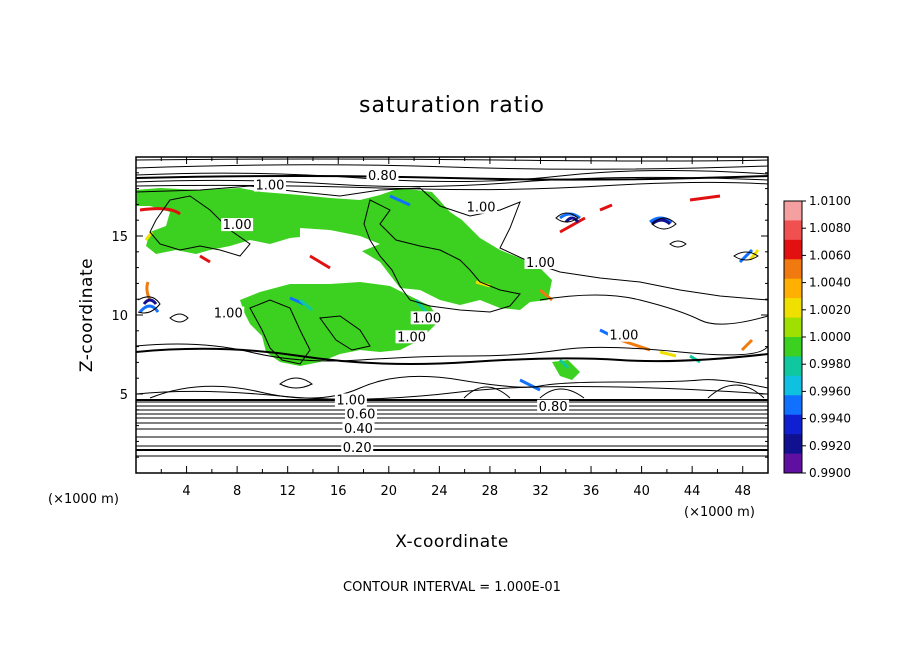  I want to click on edge-cyan, so click(500, 334).